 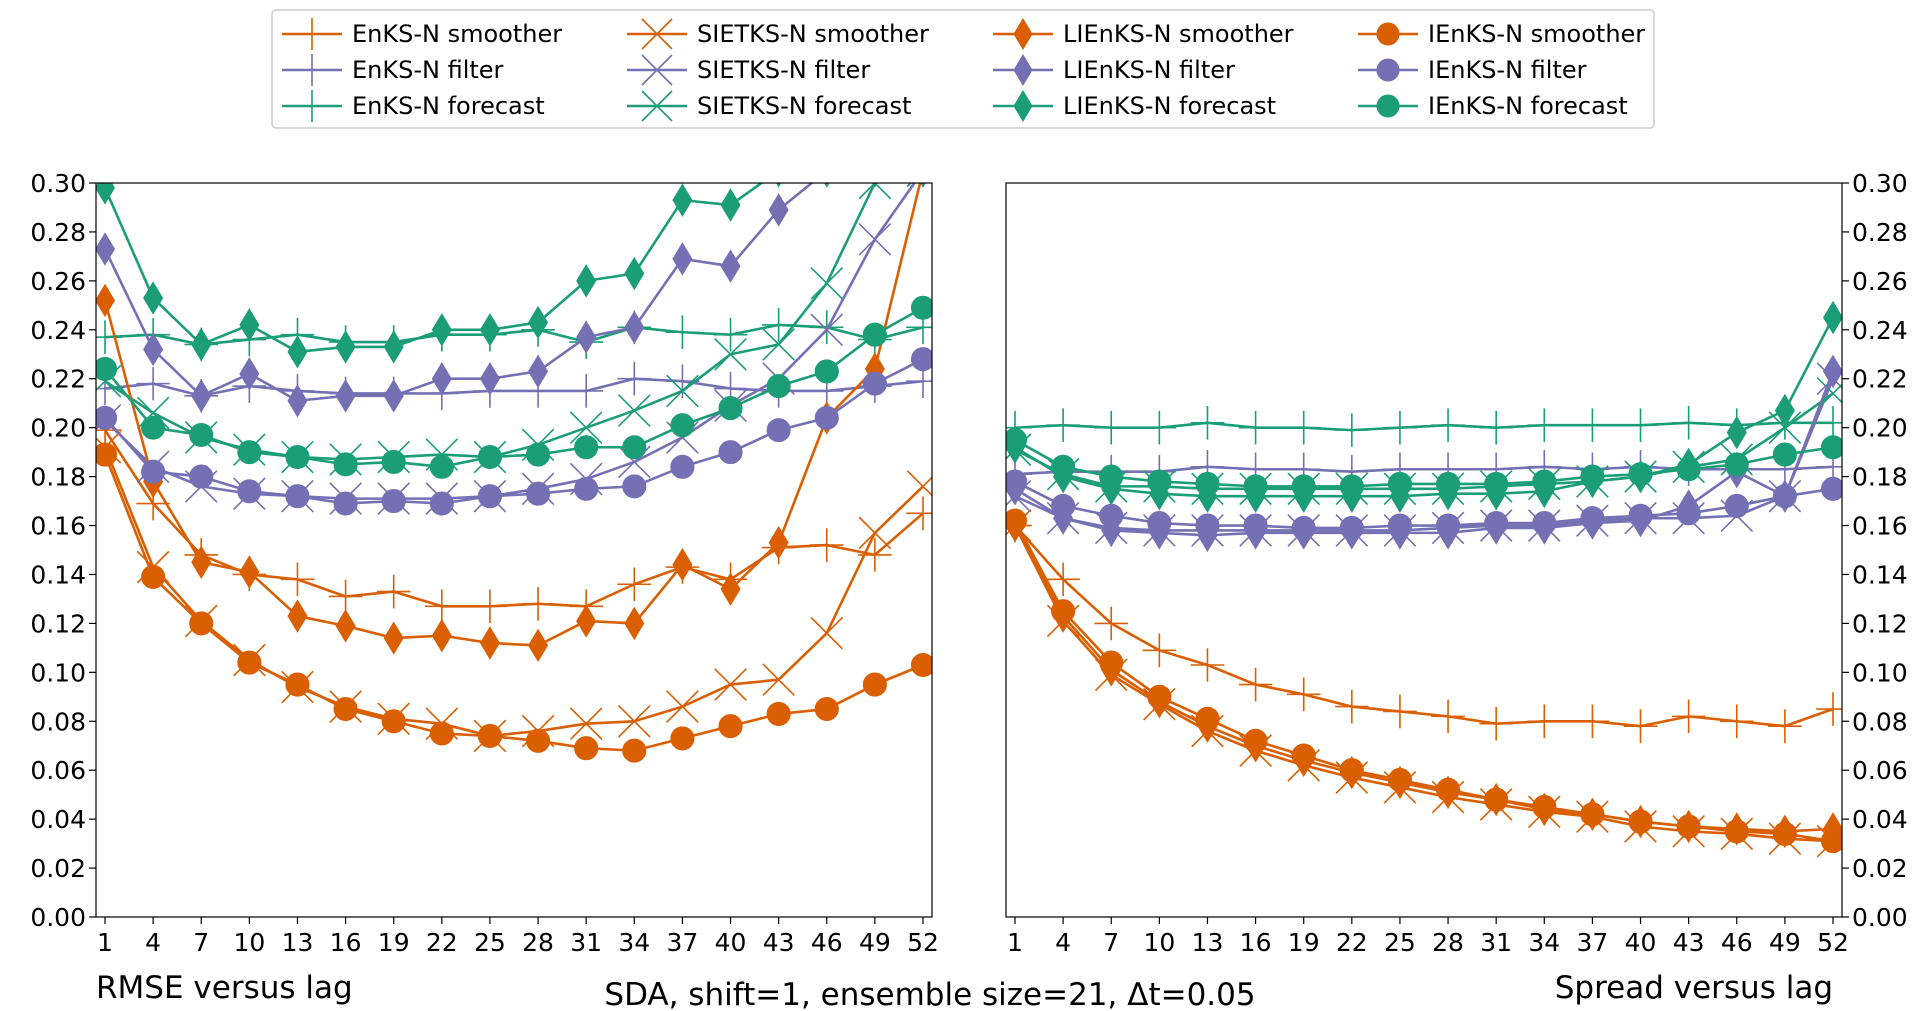 I want to click on y-tick-label: 0.06, so click(x=1880, y=770).